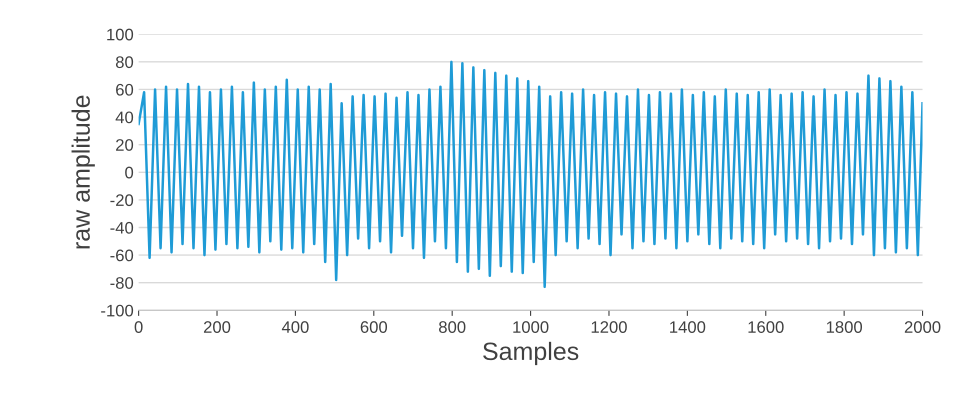 The width and height of the screenshot is (956, 403). What do you see at coordinates (609, 327) in the screenshot?
I see `x-tick-label: 1200` at bounding box center [609, 327].